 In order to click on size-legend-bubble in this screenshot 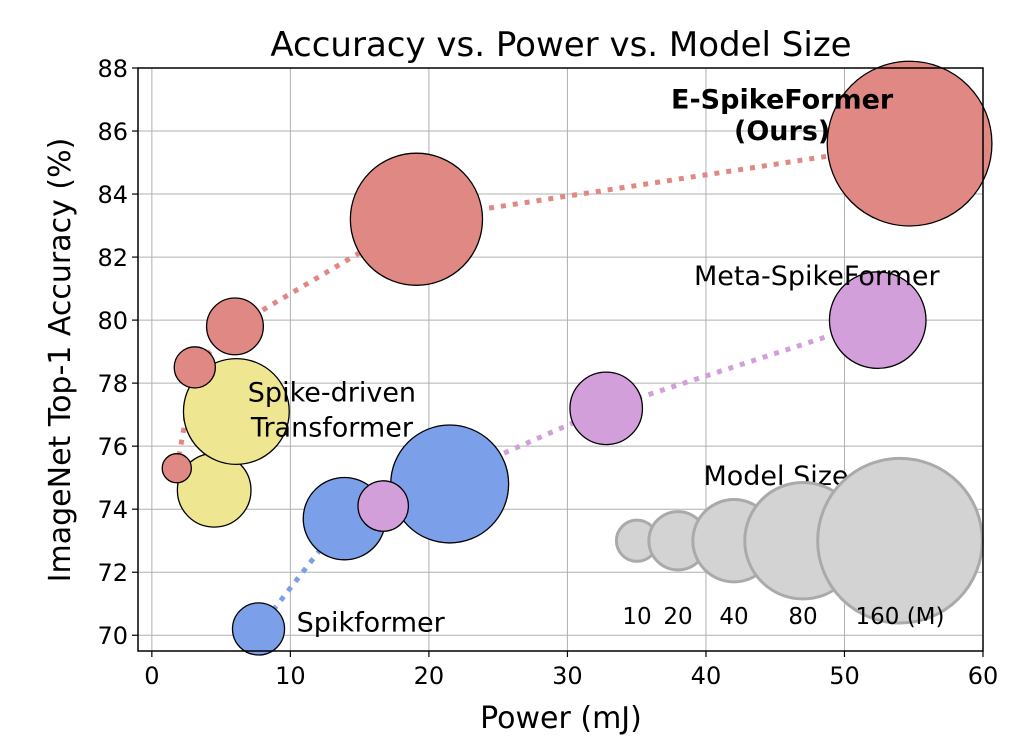, I will do `click(900, 540)`.